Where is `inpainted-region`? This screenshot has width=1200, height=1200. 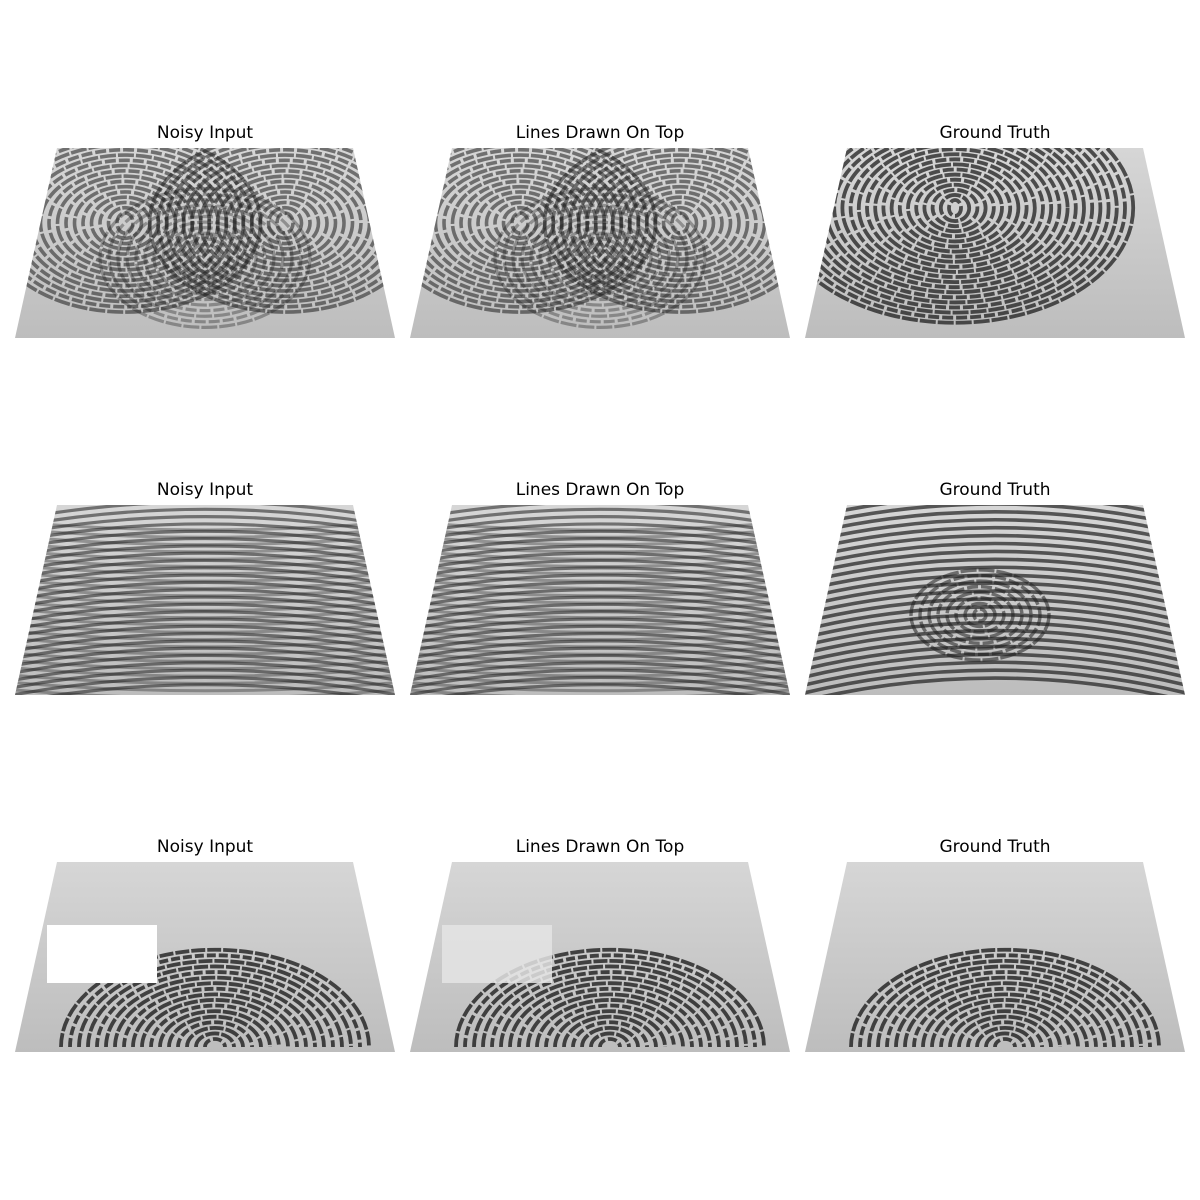
inpainted-region is located at coordinates (497, 954).